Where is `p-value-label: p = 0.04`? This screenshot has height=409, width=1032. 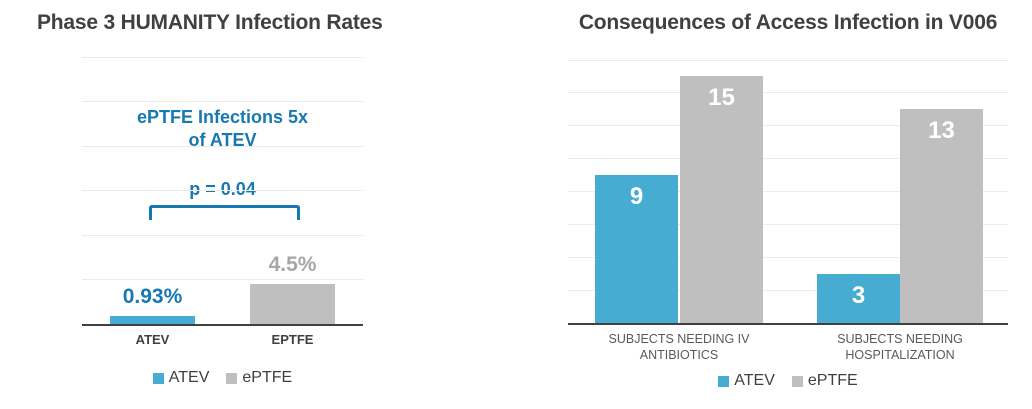 p-value-label: p = 0.04 is located at coordinates (222, 189).